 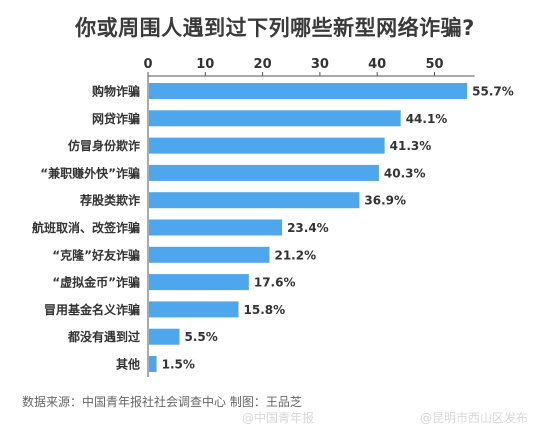 What do you see at coordinates (162, 402) in the screenshot?
I see `data-source: 数据来源：中国青年报社社会调查中心 制图：王品芝` at bounding box center [162, 402].